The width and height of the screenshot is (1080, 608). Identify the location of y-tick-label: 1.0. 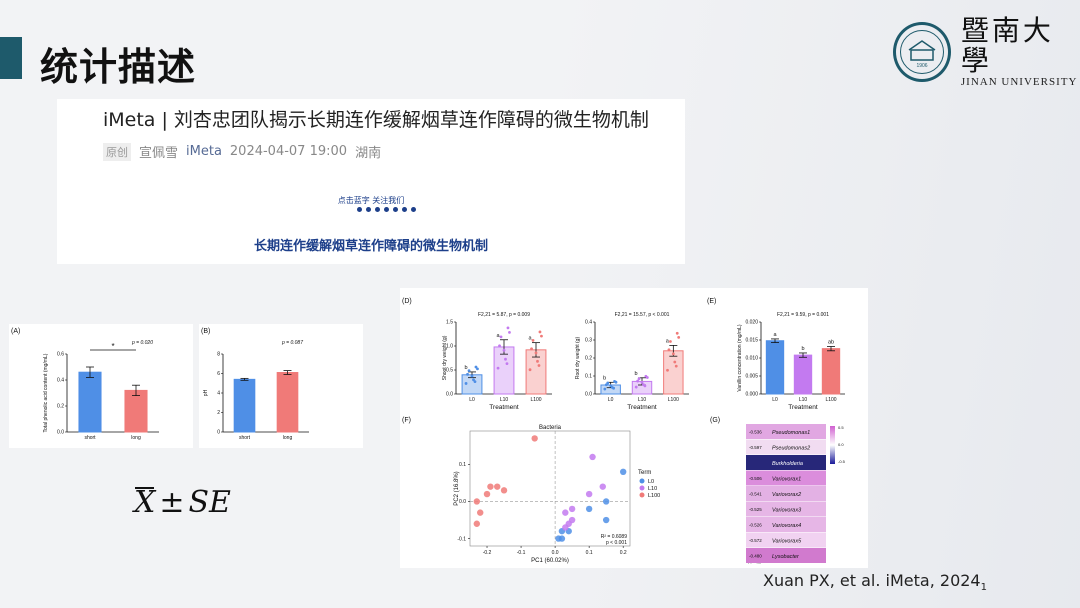
(449, 347).